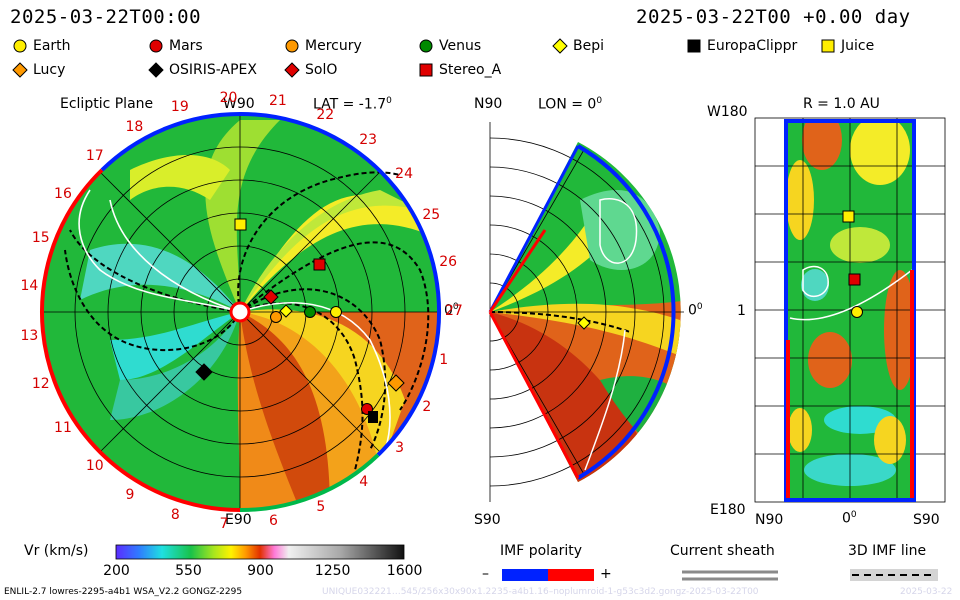 This screenshot has height=600, width=960. What do you see at coordinates (319, 264) in the screenshot?
I see `stereo-a-marker` at bounding box center [319, 264].